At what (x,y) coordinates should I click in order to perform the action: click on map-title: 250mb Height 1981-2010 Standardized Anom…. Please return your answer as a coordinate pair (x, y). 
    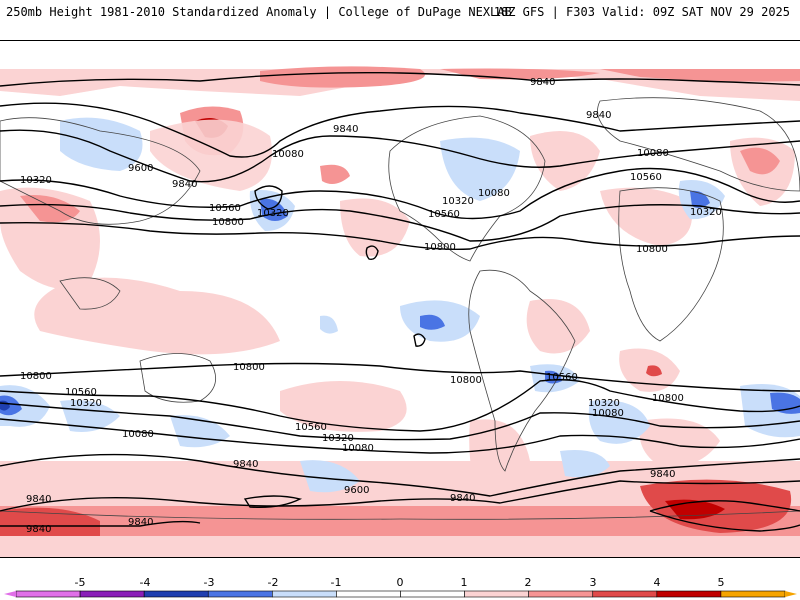
    Looking at the image, I should click on (259, 12).